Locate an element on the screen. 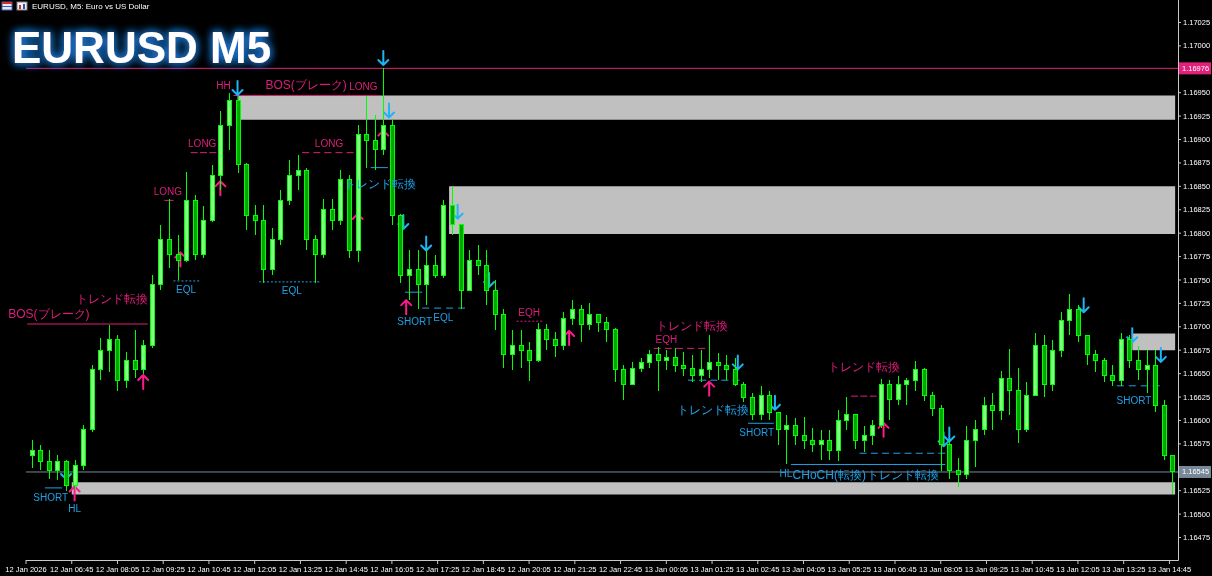  chart-subtitle: EURUSD, M5: Euro vs US Dollar is located at coordinates (91, 6).